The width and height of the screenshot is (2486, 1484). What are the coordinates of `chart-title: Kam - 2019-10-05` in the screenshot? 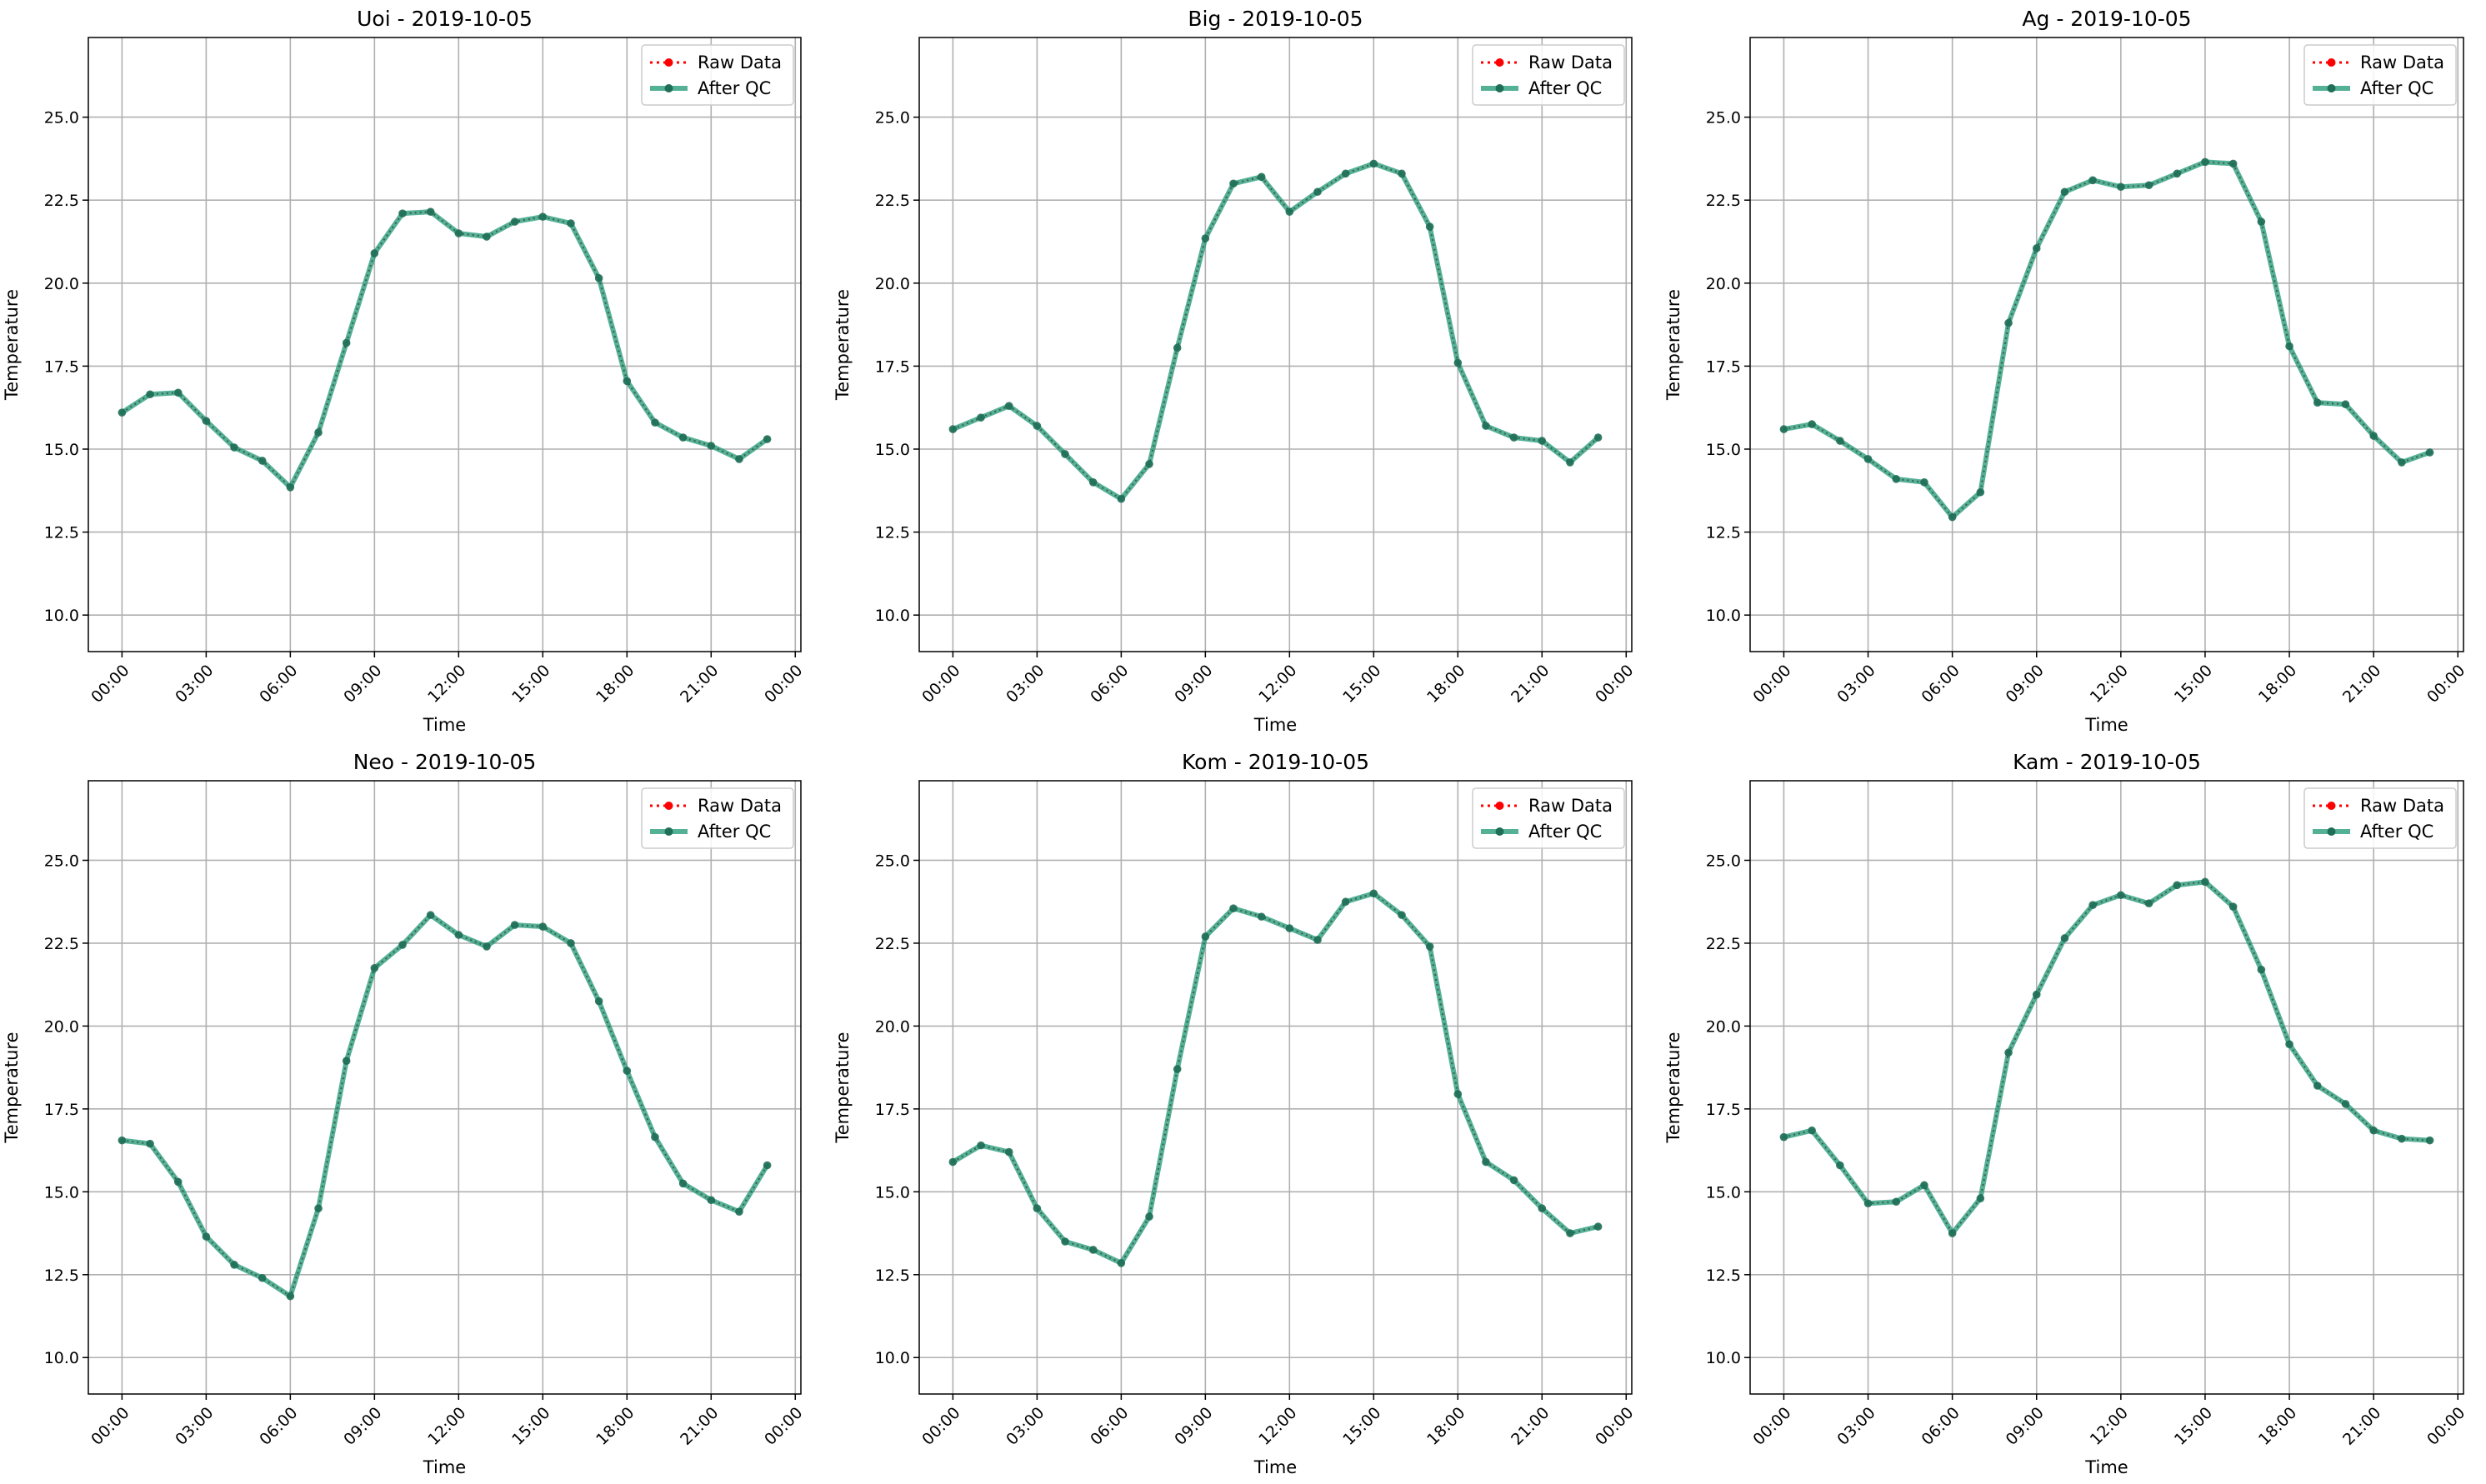 It's located at (2107, 762).